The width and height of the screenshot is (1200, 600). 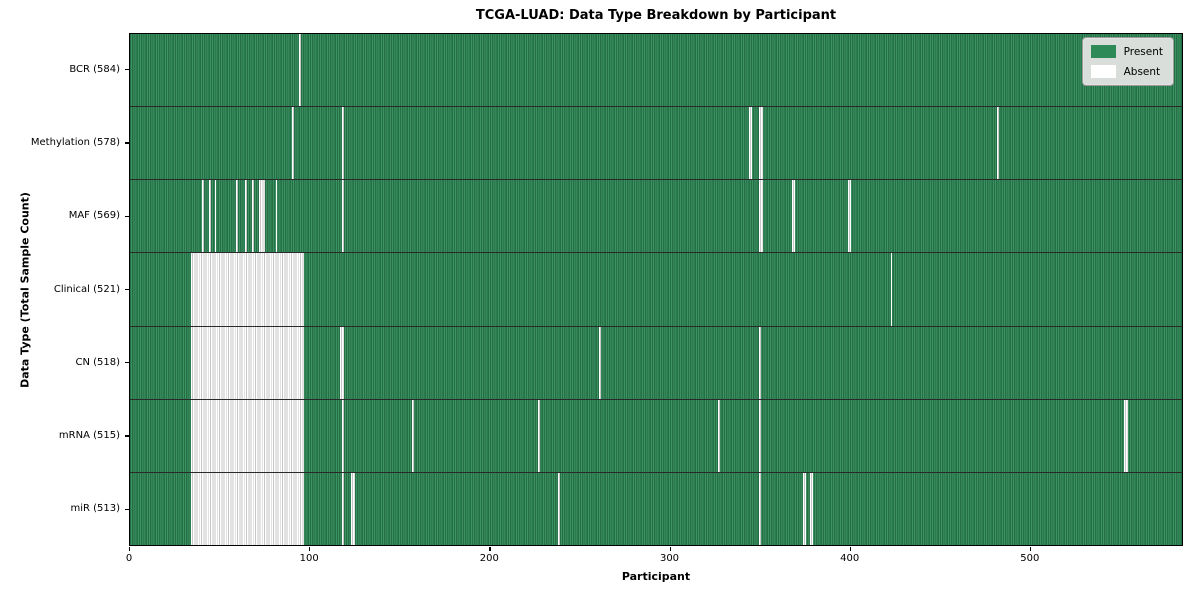 What do you see at coordinates (656, 217) in the screenshot?
I see `heatmap-row-maf` at bounding box center [656, 217].